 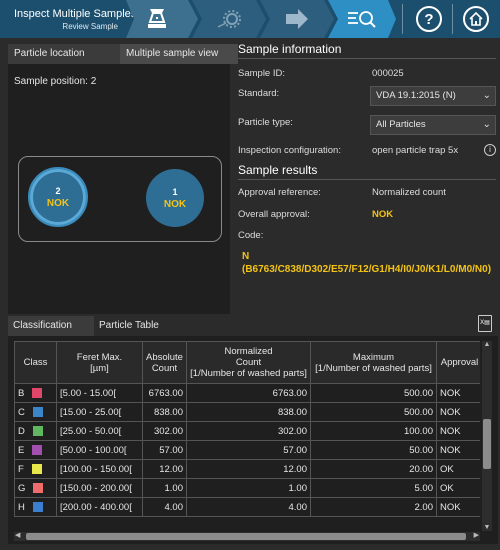 I want to click on sample-holder: 2 NOK 1 NOK, so click(x=120, y=199).